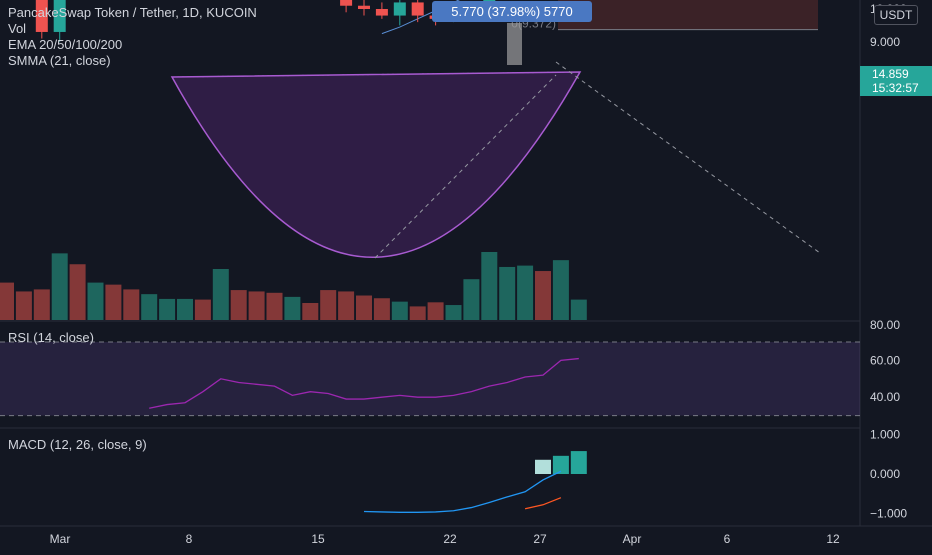 The height and width of the screenshot is (555, 932). I want to click on rsi-band, so click(430, 379).